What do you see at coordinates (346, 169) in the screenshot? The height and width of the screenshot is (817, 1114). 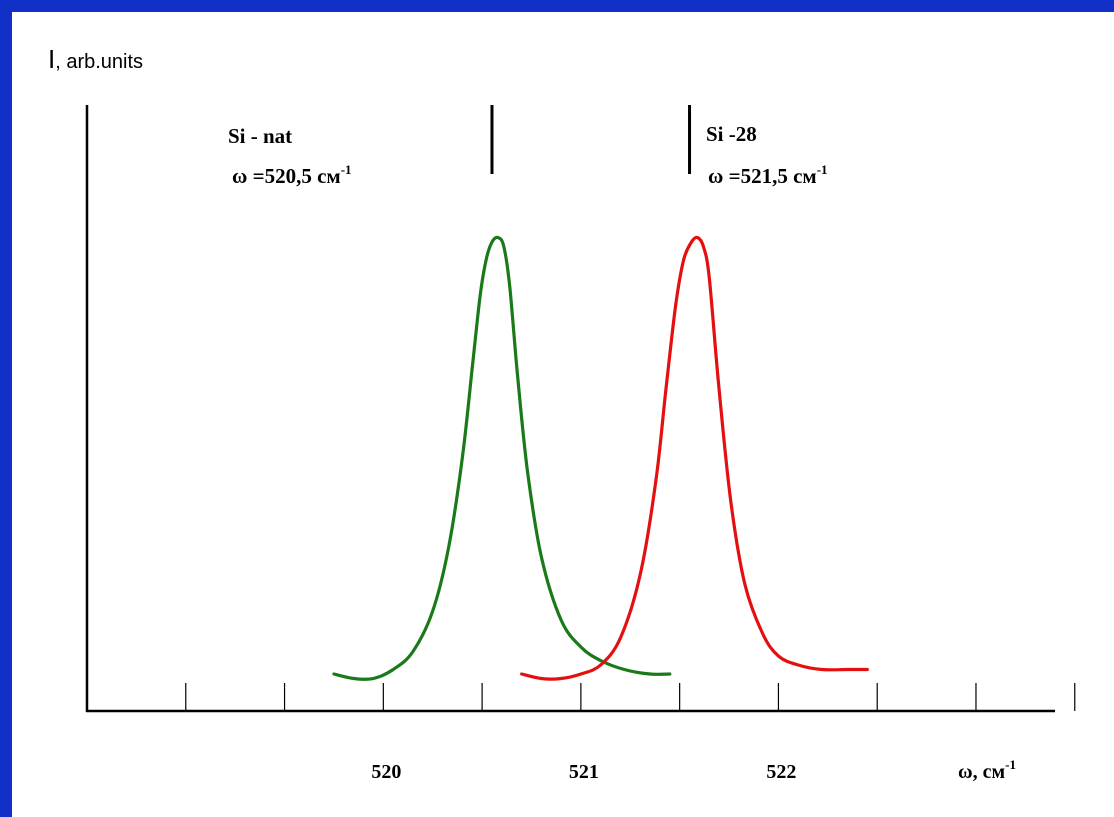 I see `annotation-frequency-sup-0: -1` at bounding box center [346, 169].